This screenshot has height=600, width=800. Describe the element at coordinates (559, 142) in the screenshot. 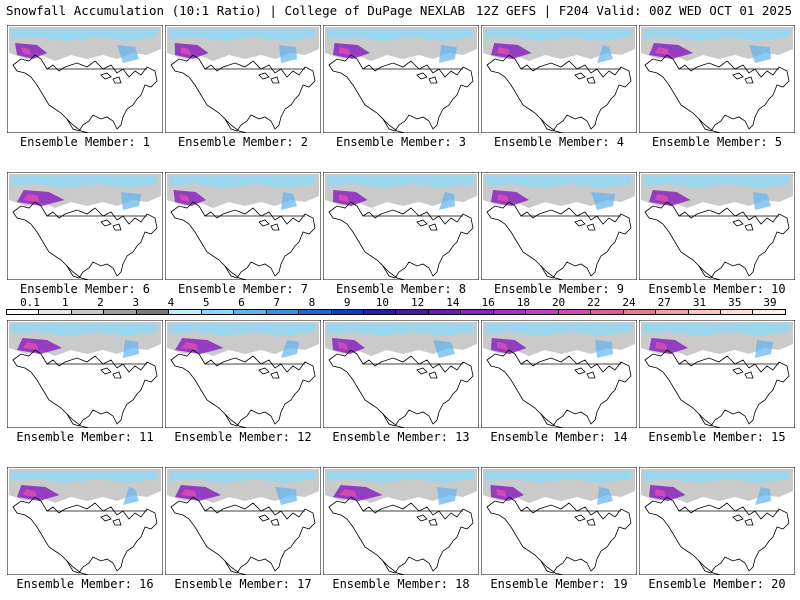

I see `panel-label: Ensemble Member: 4` at that location.